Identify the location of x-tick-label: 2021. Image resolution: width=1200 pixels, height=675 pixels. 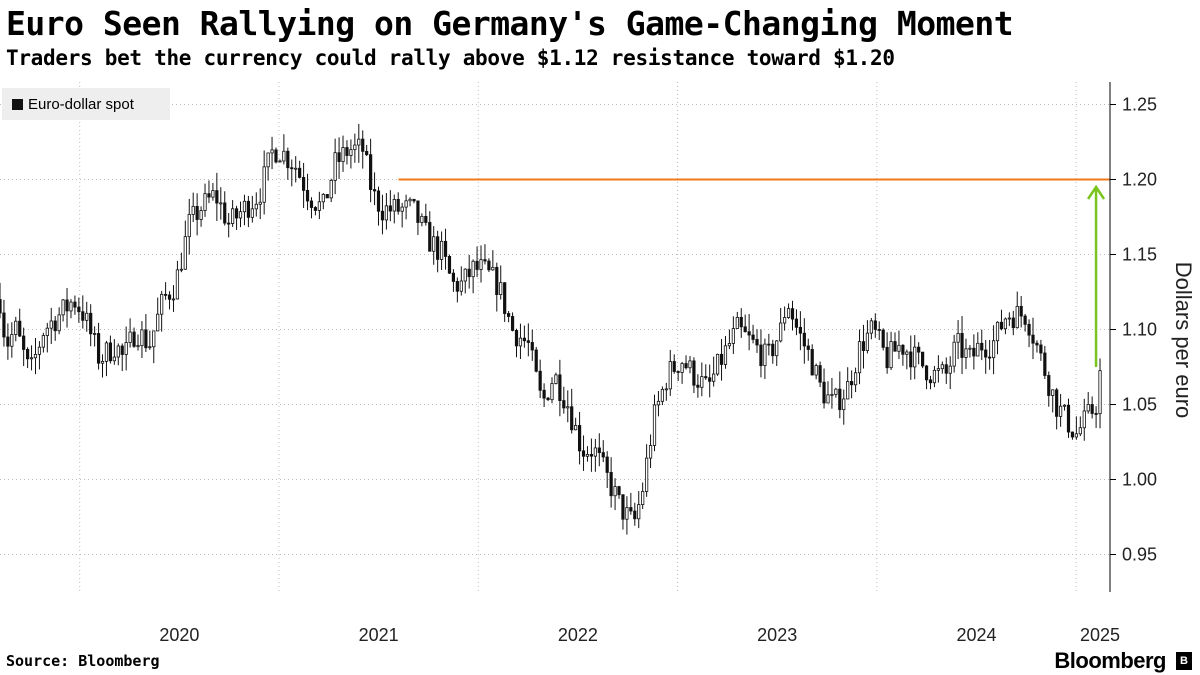
(379, 635).